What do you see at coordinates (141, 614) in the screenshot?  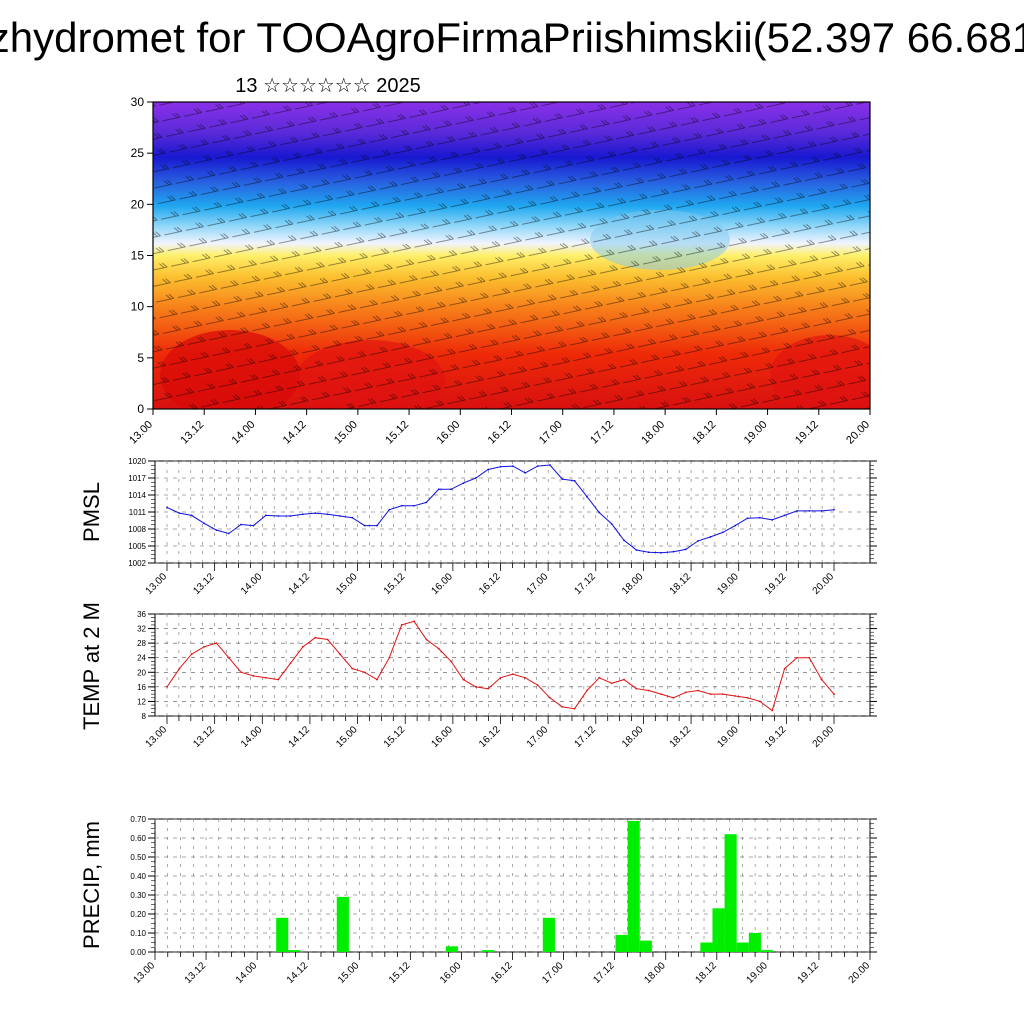 I see `y-tick-label: 36` at bounding box center [141, 614].